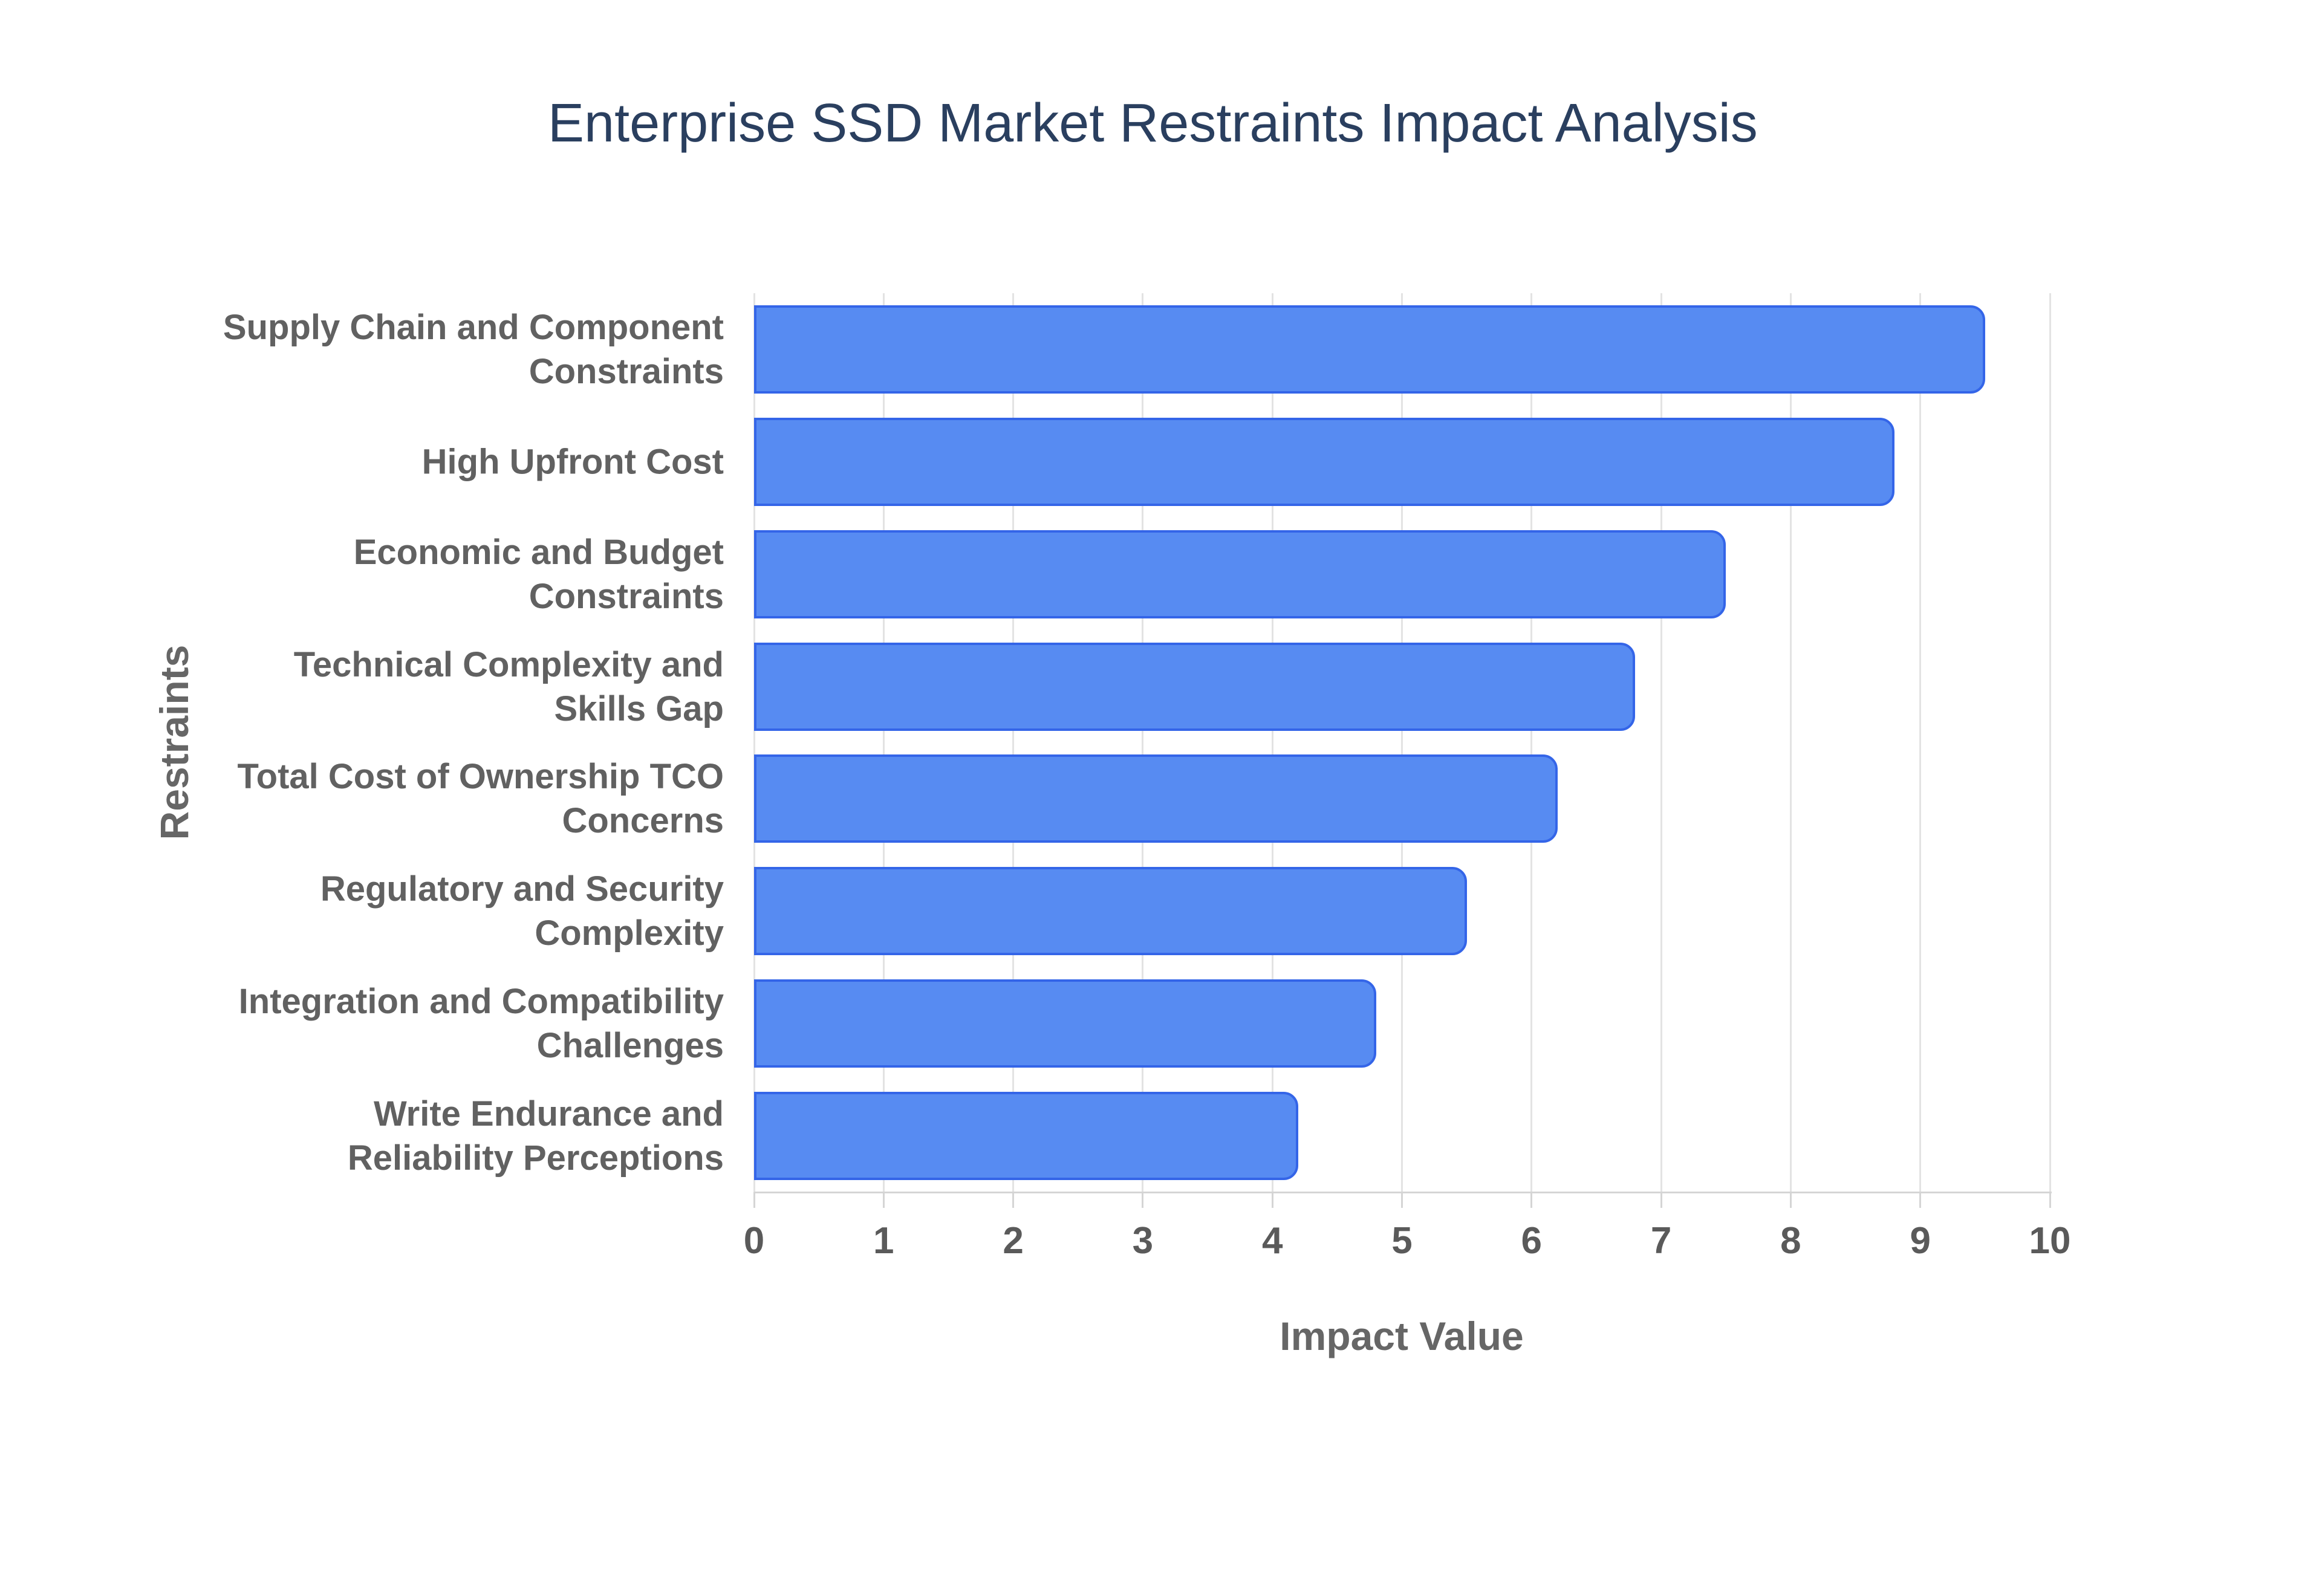 Image resolution: width=2322 pixels, height=1596 pixels. I want to click on y-tick-label: Integration and Compatibility Challenges, so click(481, 1024).